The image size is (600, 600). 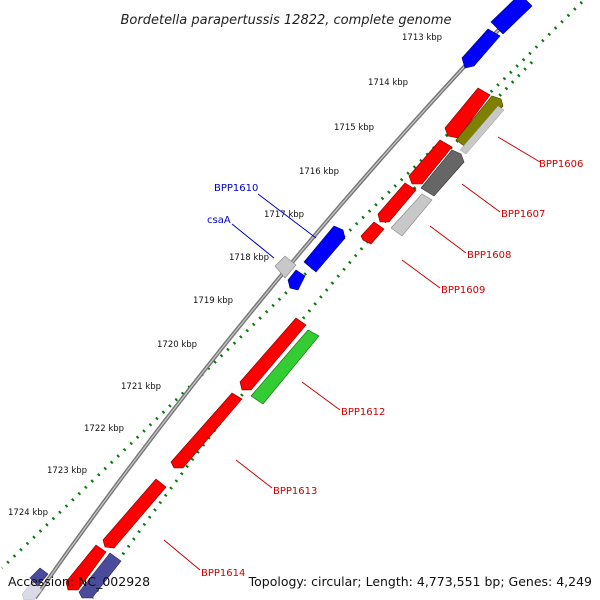 What do you see at coordinates (354, 128) in the screenshot?
I see `scale-label: 1715 kbp` at bounding box center [354, 128].